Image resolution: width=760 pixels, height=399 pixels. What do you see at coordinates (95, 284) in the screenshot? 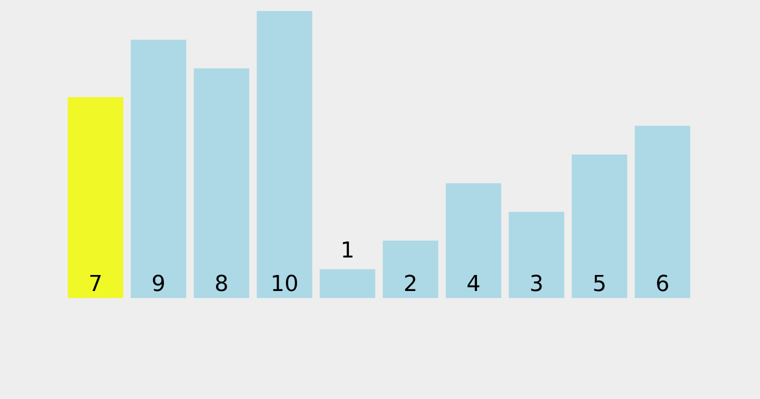
I see `data-label: 7` at bounding box center [95, 284].